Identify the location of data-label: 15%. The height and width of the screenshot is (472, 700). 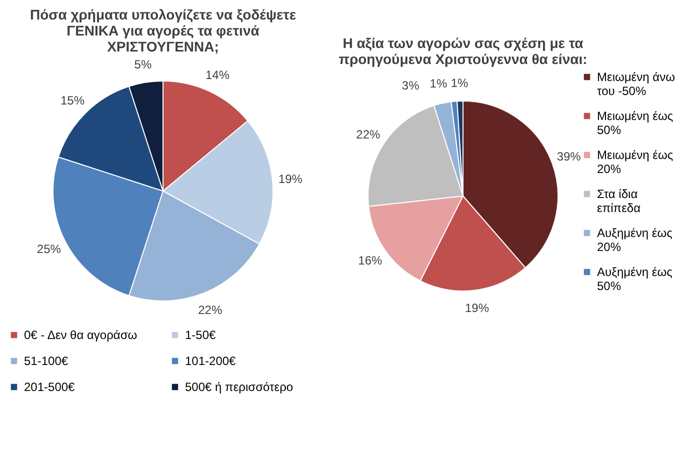
(72, 100).